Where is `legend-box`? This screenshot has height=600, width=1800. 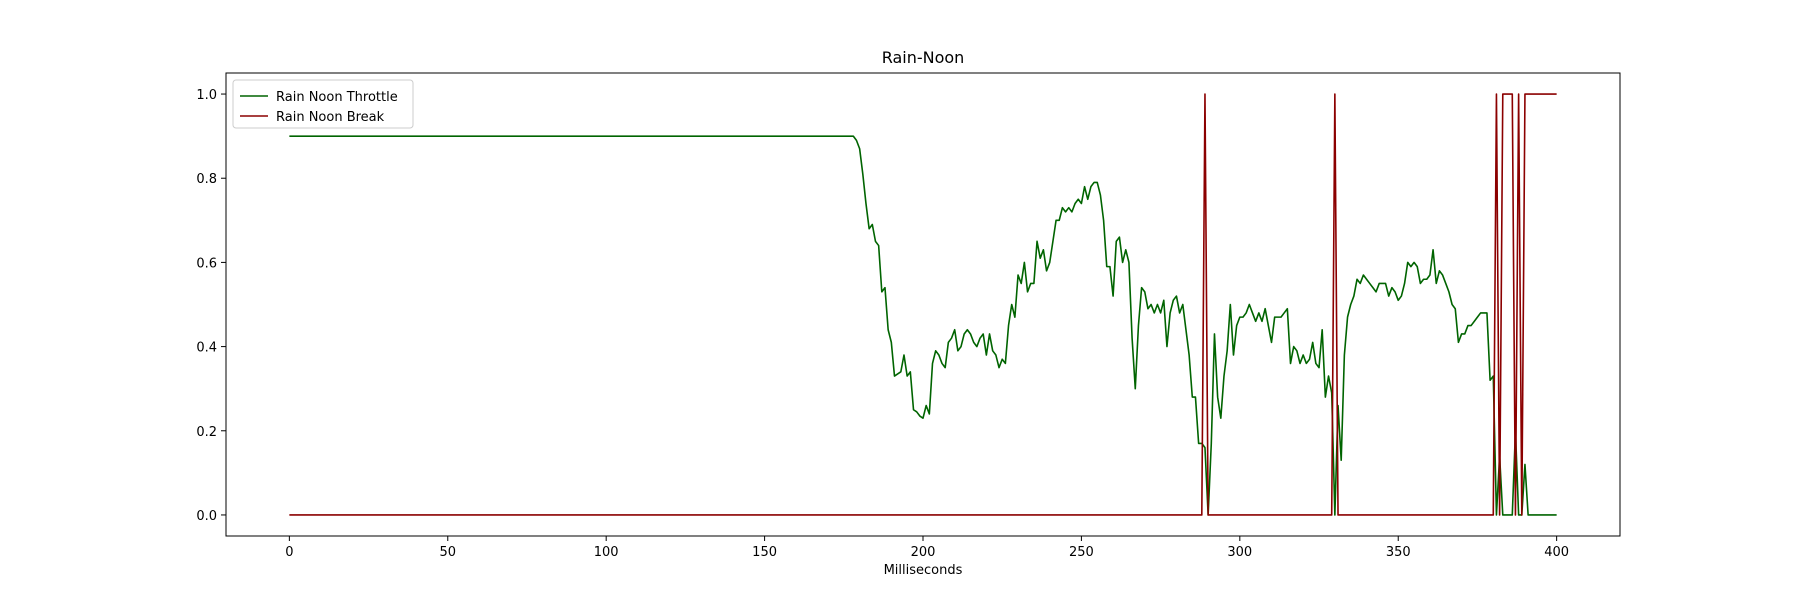
legend-box is located at coordinates (323, 104).